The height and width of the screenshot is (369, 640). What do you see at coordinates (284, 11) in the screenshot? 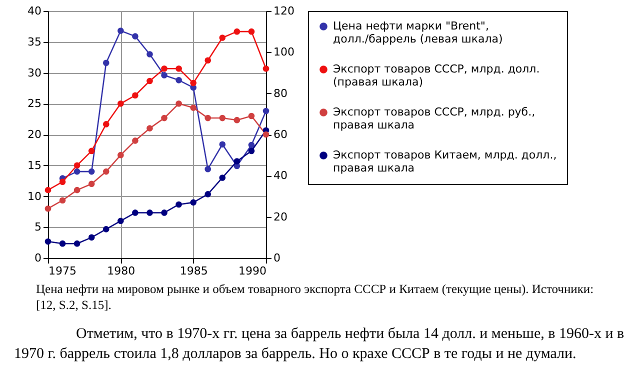
I see `y2-tick-label: 120` at bounding box center [284, 11].